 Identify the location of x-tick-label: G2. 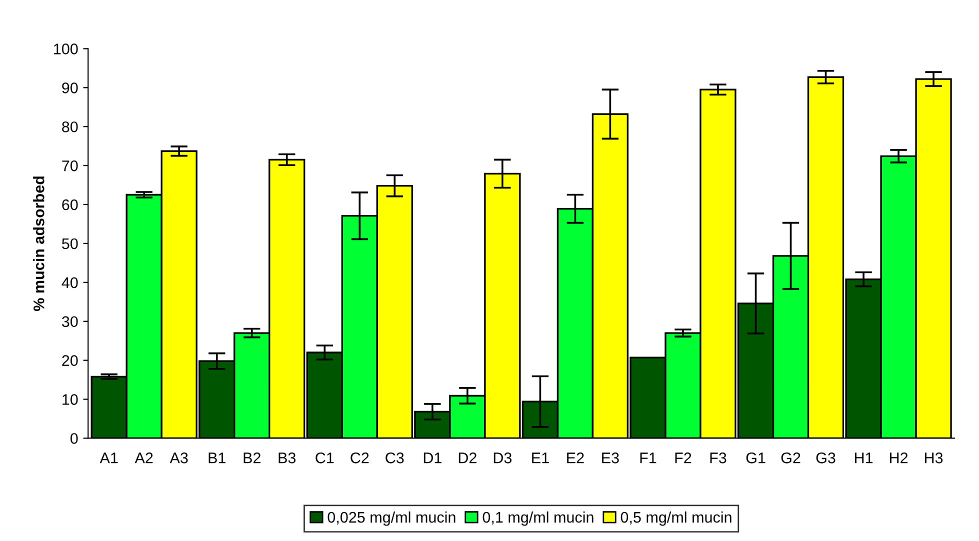
(790, 458).